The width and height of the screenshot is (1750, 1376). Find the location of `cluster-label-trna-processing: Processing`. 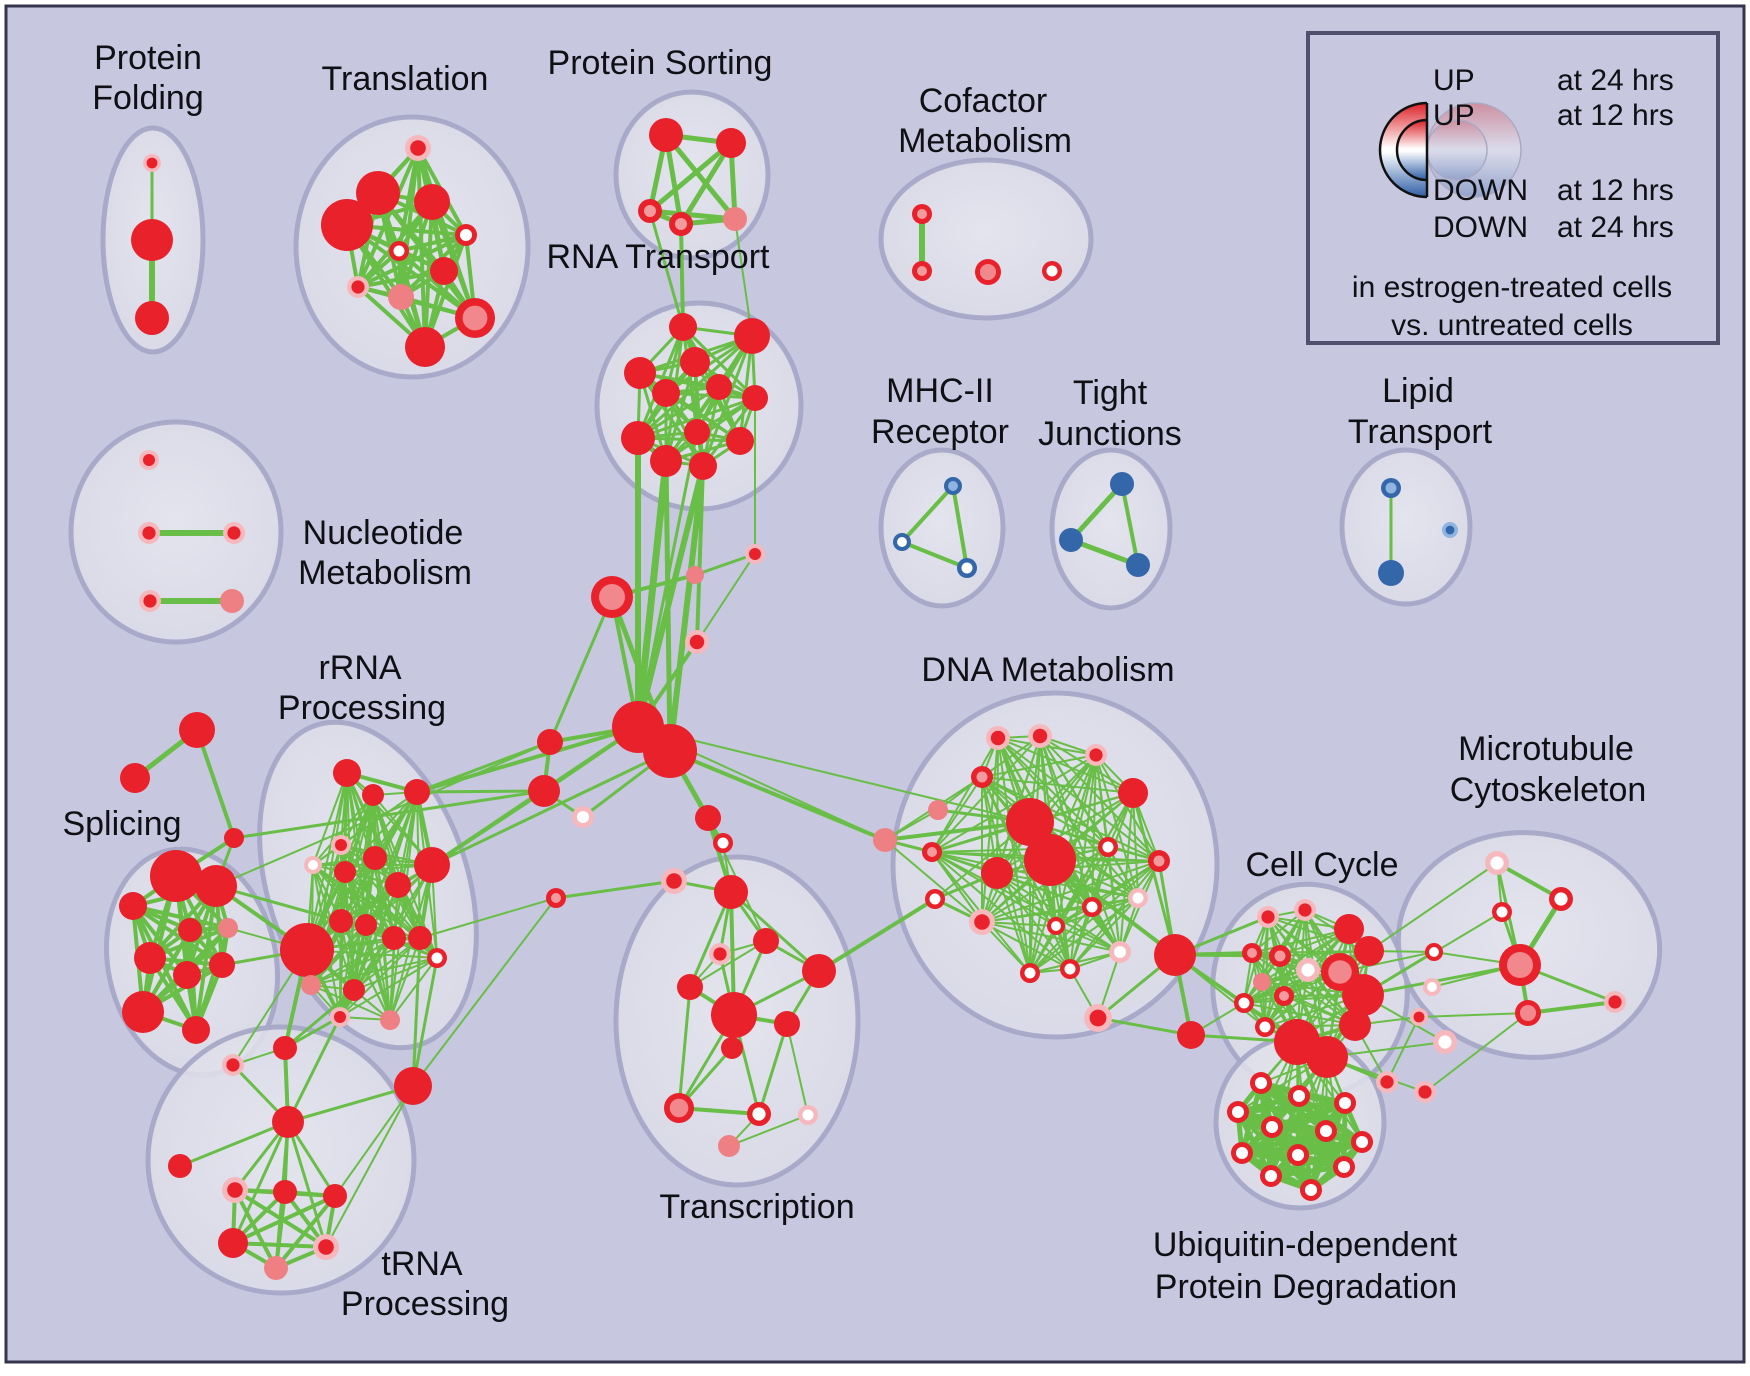

cluster-label-trna-processing: Processing is located at coordinates (425, 1304).